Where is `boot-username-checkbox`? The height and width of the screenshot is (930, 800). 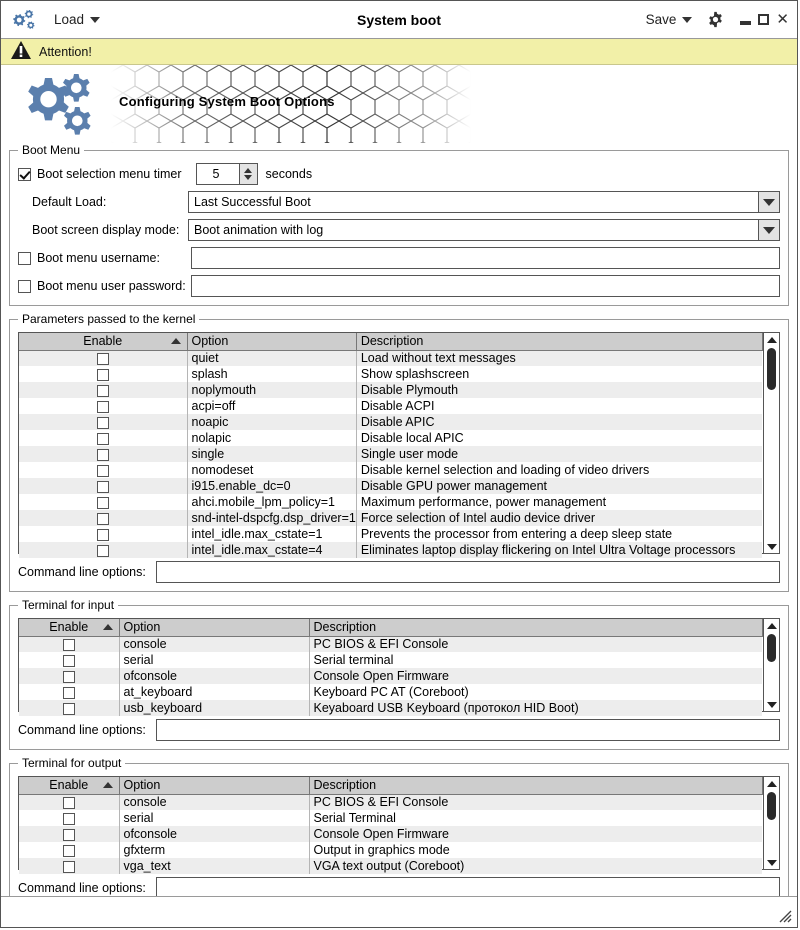 boot-username-checkbox is located at coordinates (24, 258).